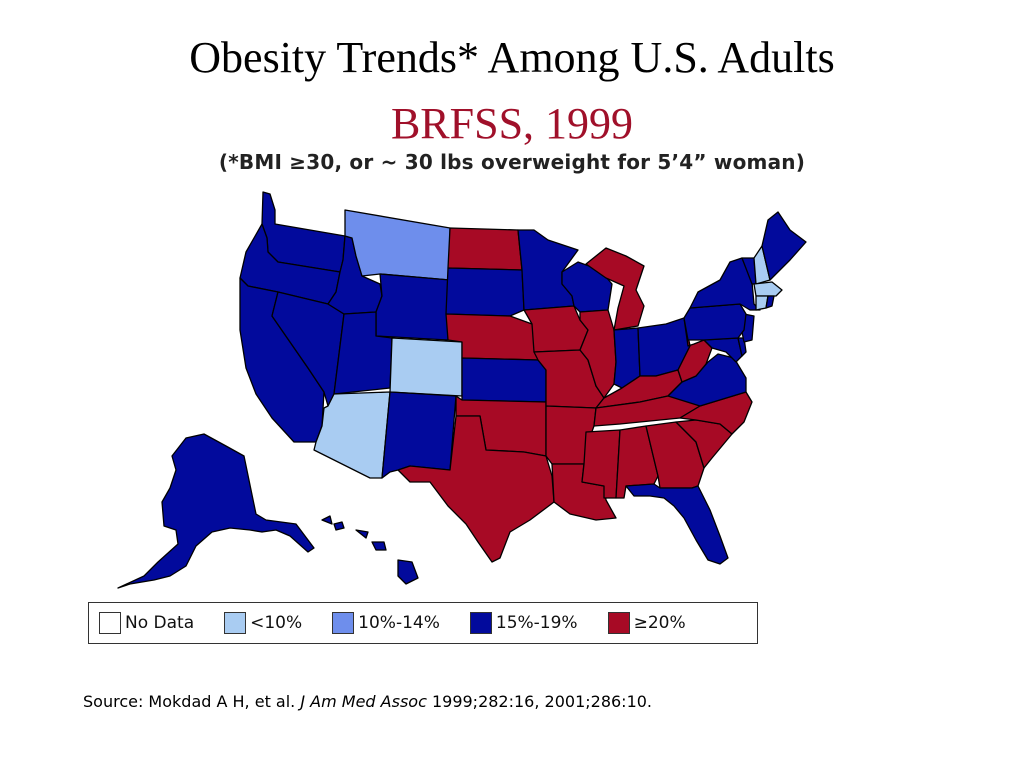 This screenshot has height=768, width=1024. I want to click on page-subtitle: BRFSS, 1999, so click(512, 123).